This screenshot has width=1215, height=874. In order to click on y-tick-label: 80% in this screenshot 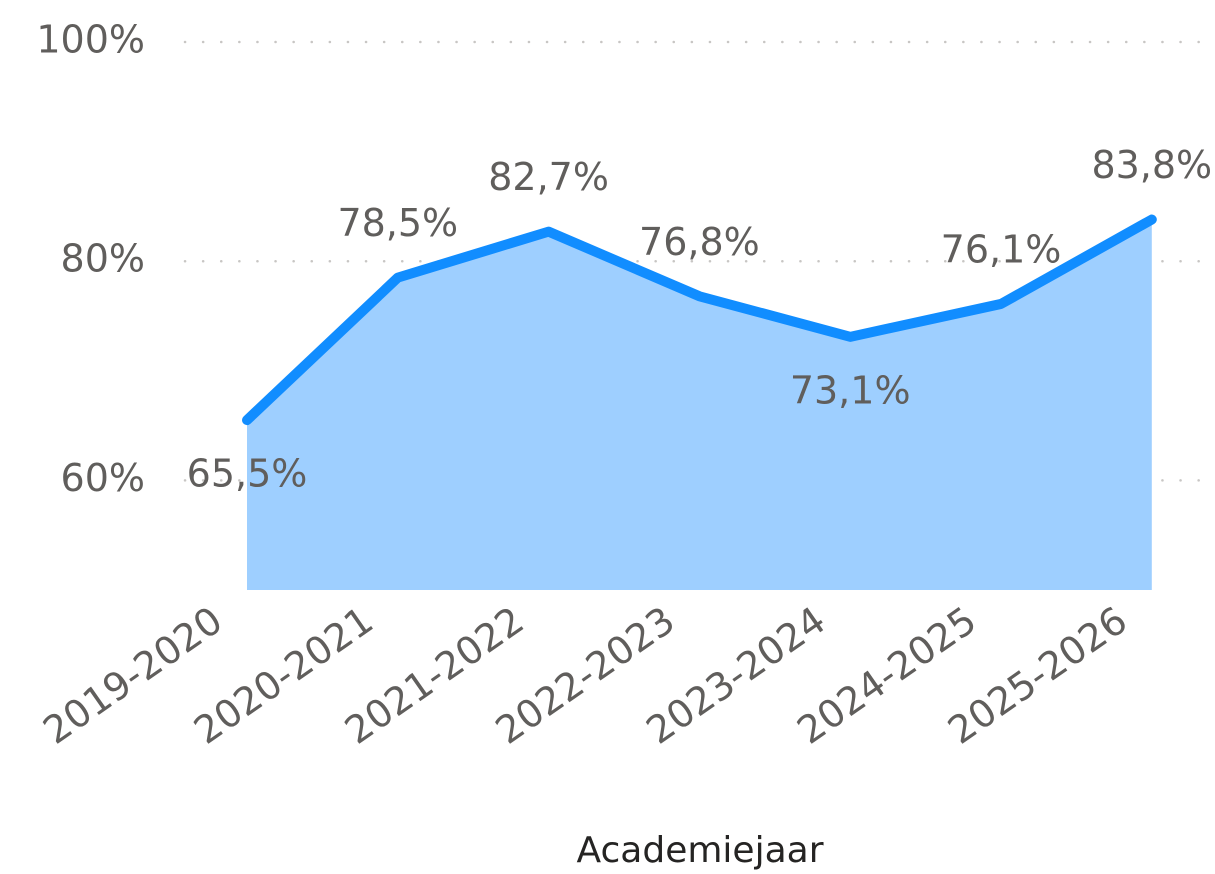, I will do `click(103, 259)`.